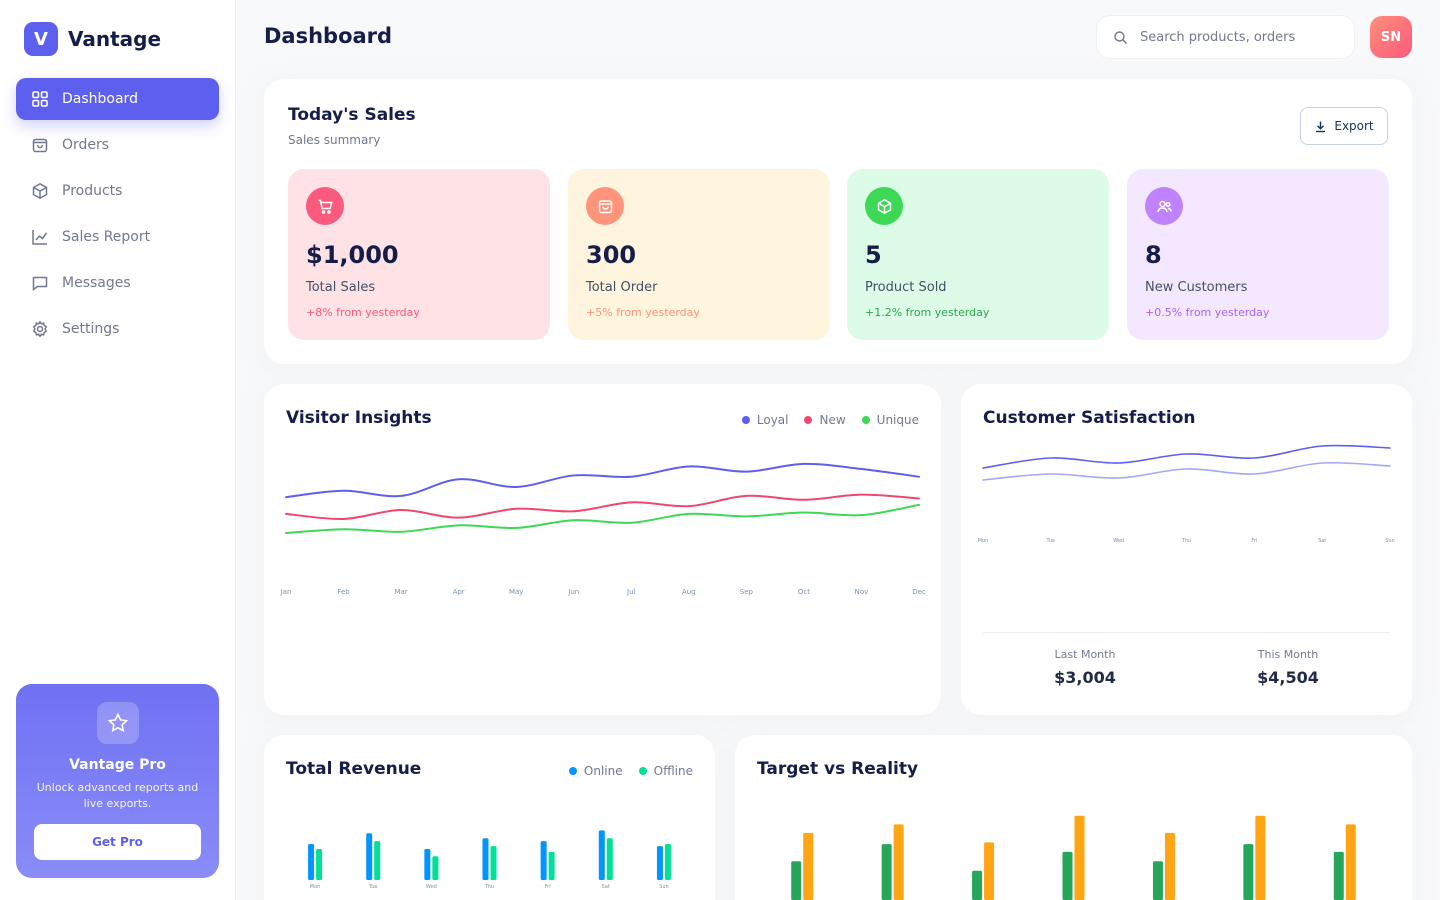 The width and height of the screenshot is (1440, 900). I want to click on target-vs-reality-card: Target vs Reality, so click(1073, 817).